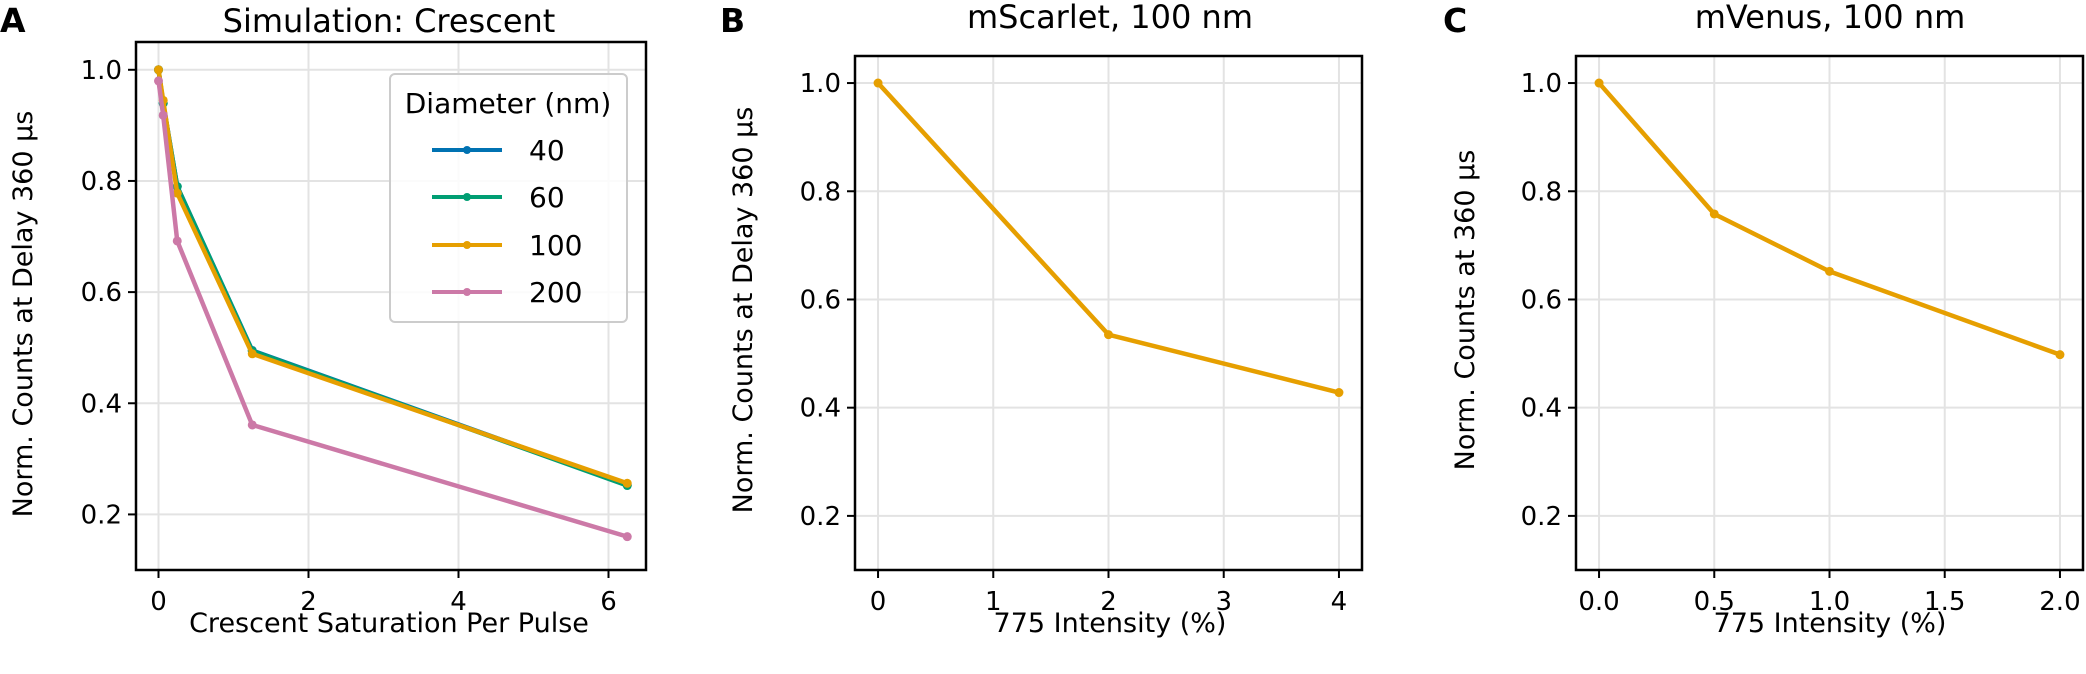 The height and width of the screenshot is (674, 2086). I want to click on panel-letter-a: A, so click(13, 20).